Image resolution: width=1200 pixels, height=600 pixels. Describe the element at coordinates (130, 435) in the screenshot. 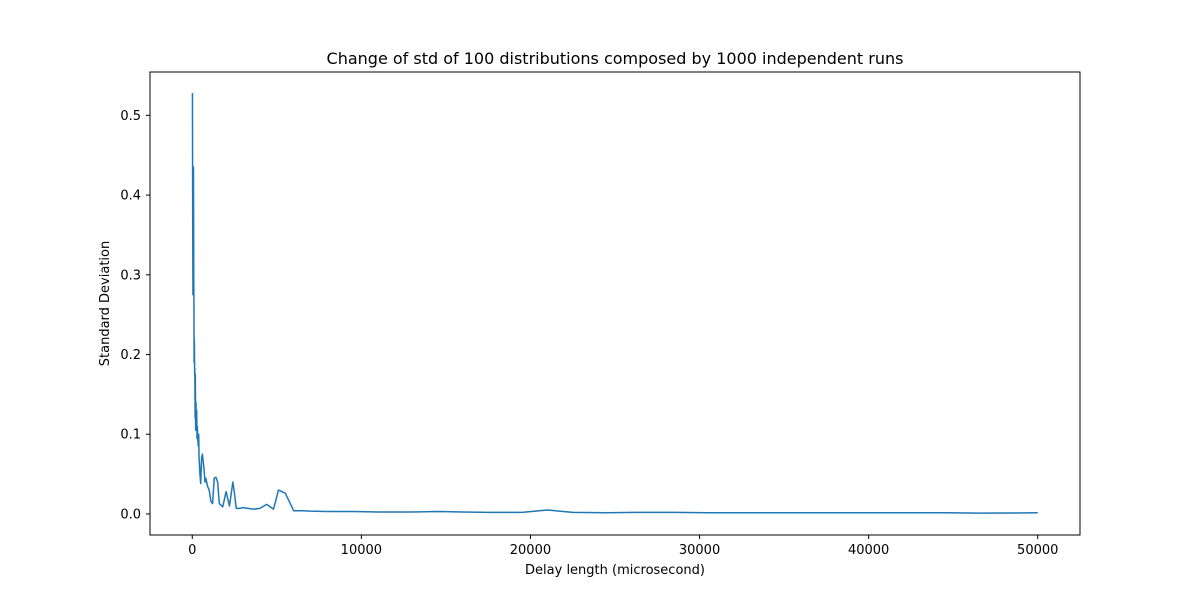

I see `y-tick-label: 0.1` at that location.